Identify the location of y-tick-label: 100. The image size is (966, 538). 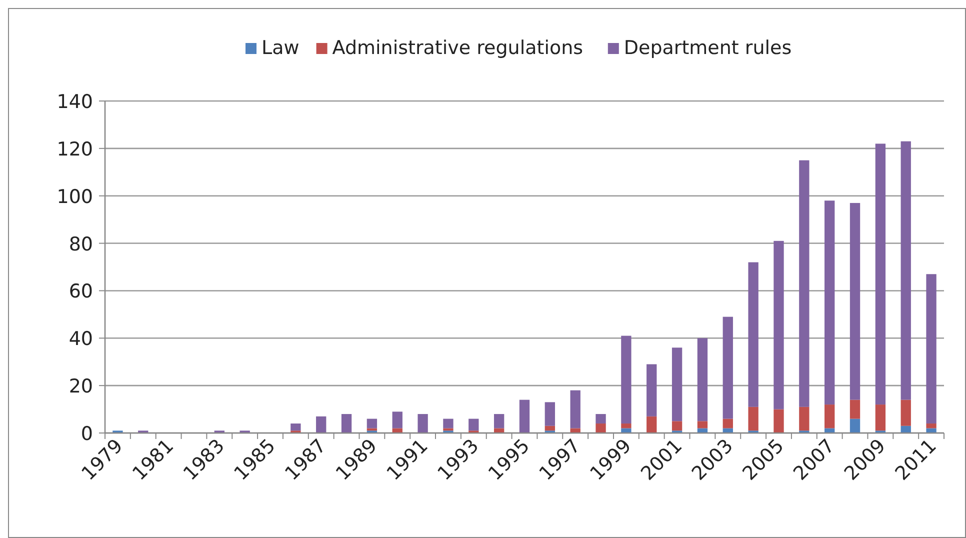
(74, 197).